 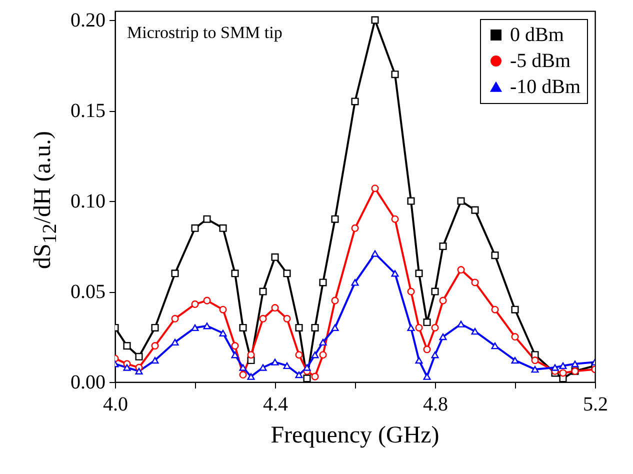 What do you see at coordinates (88, 111) in the screenshot?
I see `y-tick-label: 0.15` at bounding box center [88, 111].